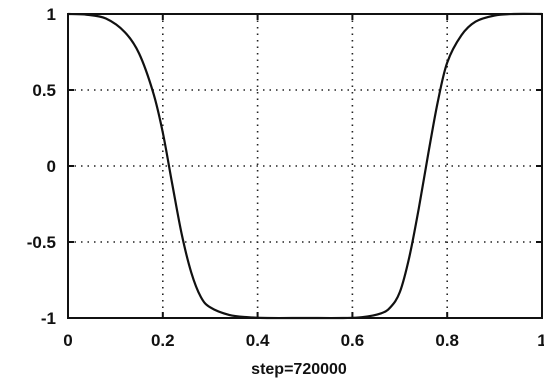  I want to click on x-tick-label: 0.2, so click(163, 340).